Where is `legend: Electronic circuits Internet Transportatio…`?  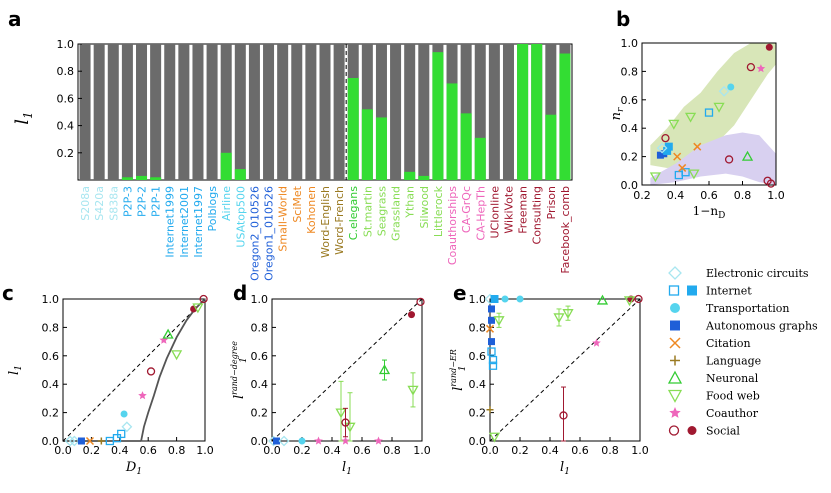
legend: Electronic circuits Internet Transportatio… is located at coordinates (742, 352).